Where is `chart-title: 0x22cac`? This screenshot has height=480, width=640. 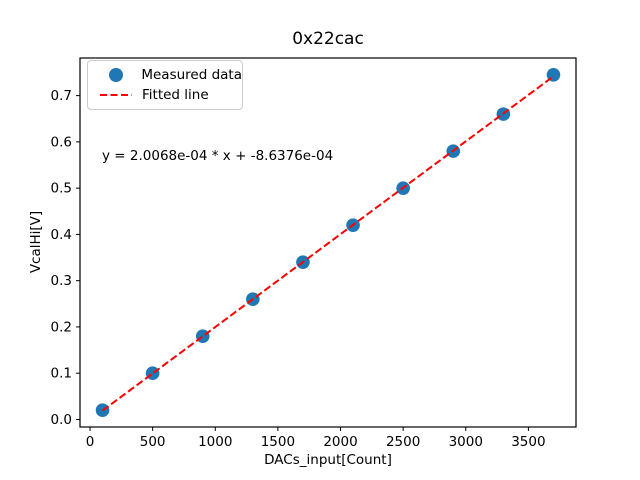 chart-title: 0x22cac is located at coordinates (328, 39).